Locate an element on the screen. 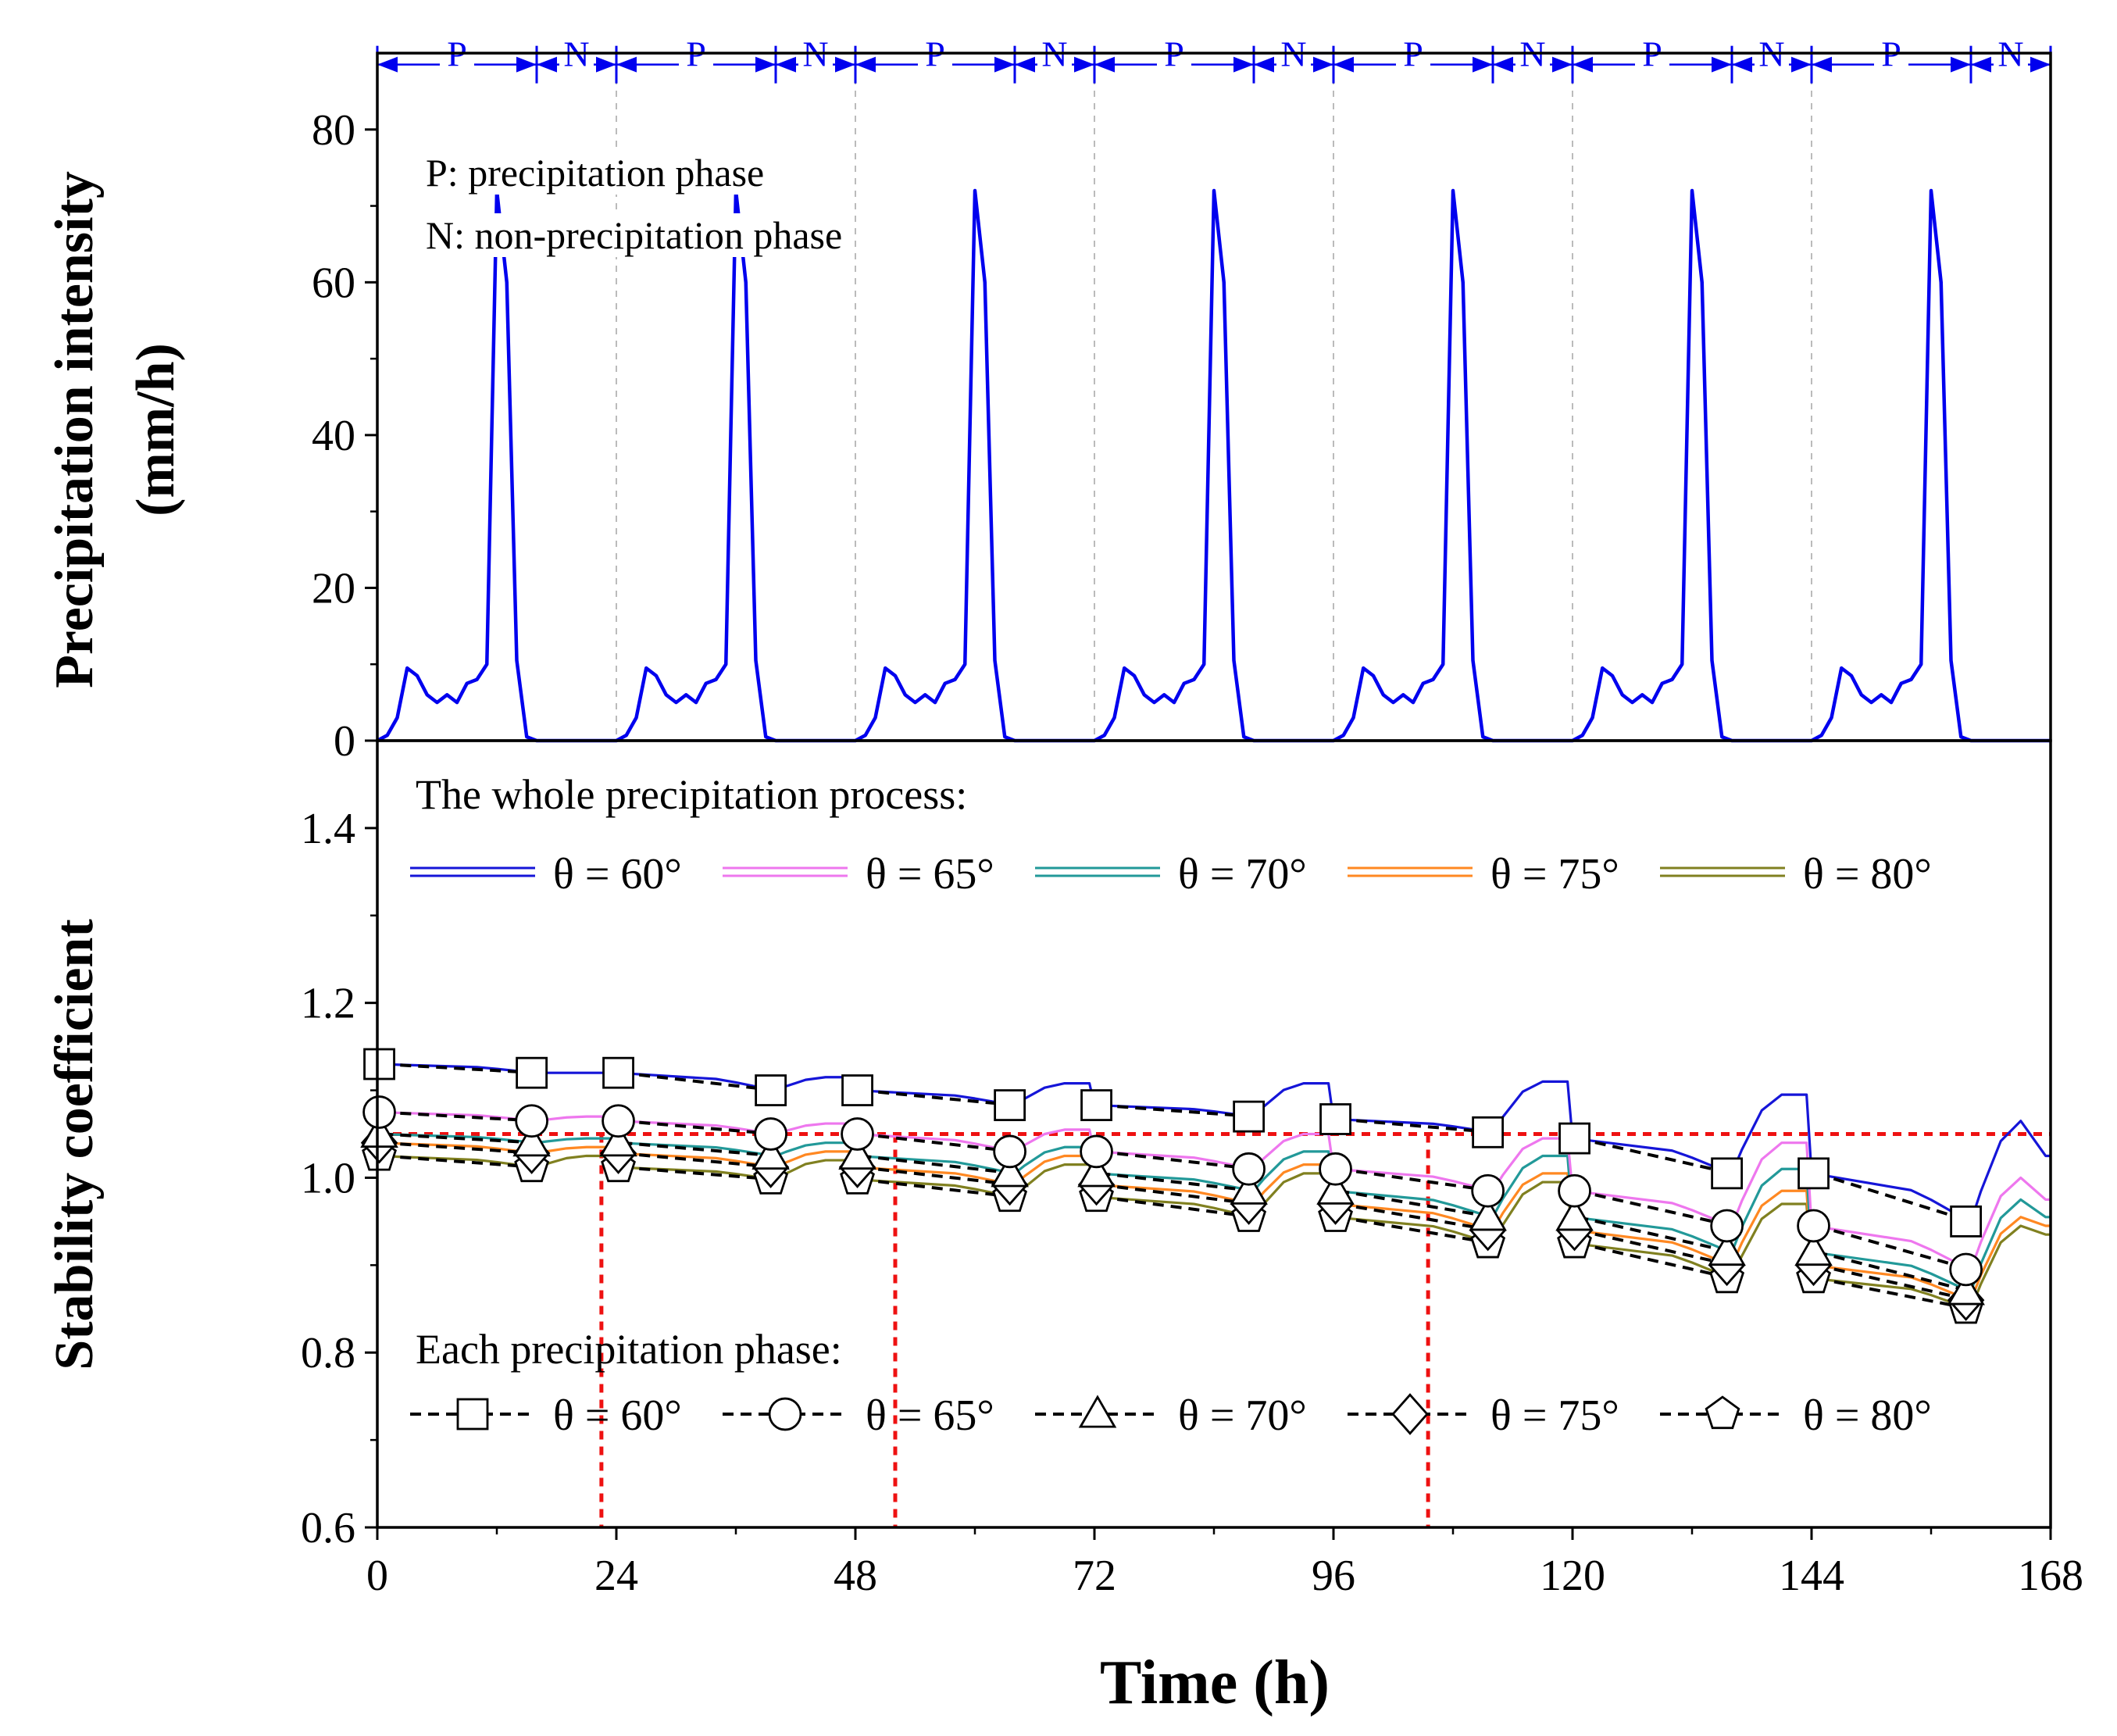  legend-phase-label: θ = 60° is located at coordinates (617, 1415).